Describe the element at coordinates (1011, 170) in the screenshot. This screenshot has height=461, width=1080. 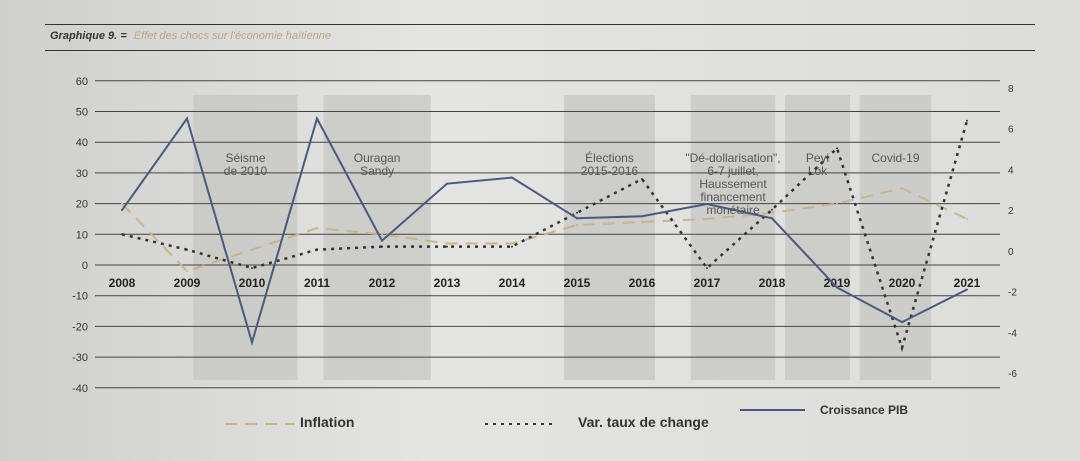
I see `right-tick-label: 4` at that location.